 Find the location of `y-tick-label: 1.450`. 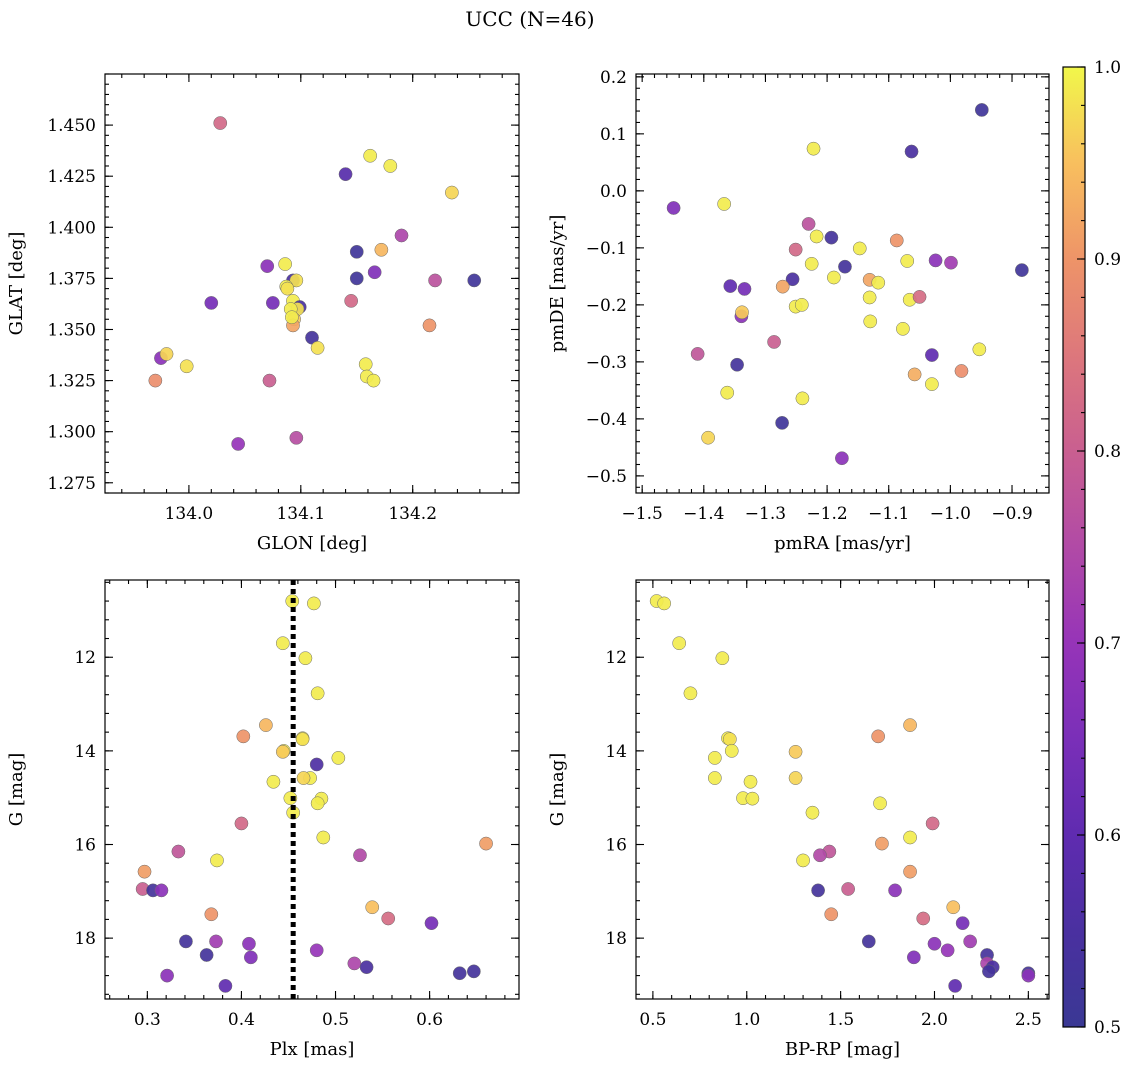

y-tick-label: 1.450 is located at coordinates (71, 126).